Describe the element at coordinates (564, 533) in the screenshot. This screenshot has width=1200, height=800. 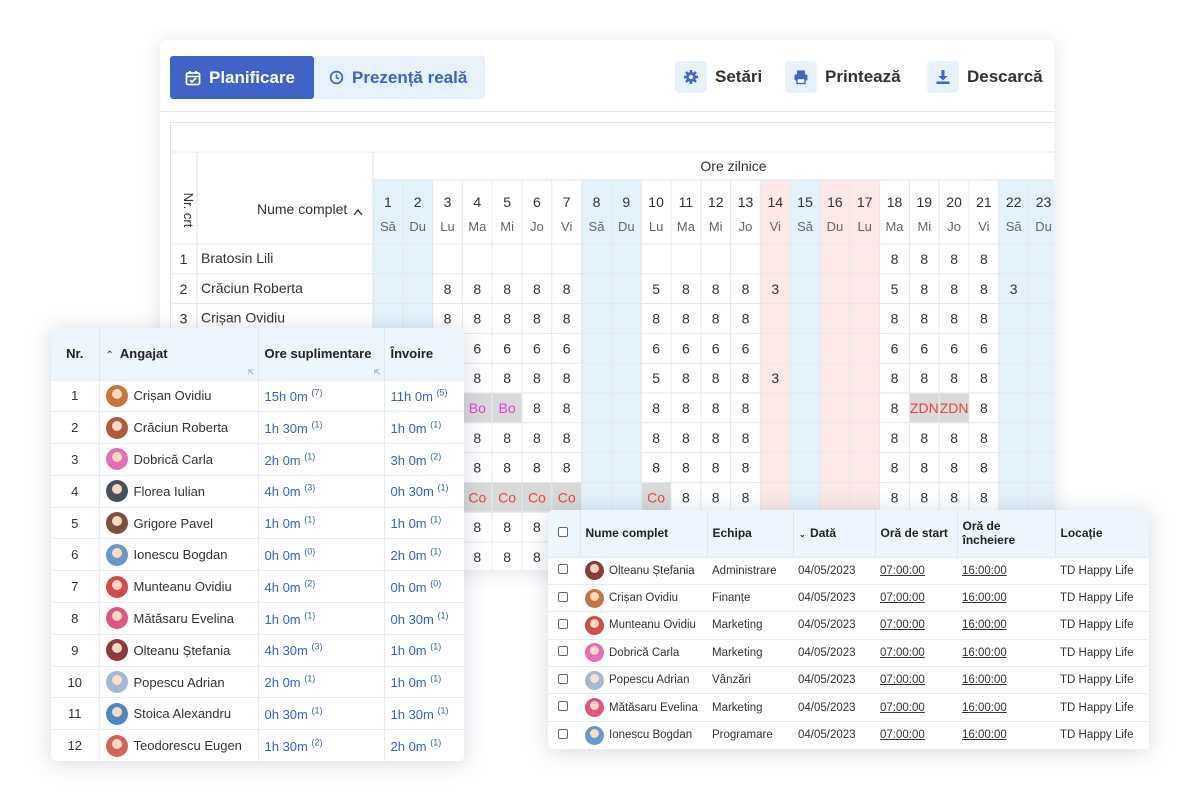
I see `select-all-checkbox` at that location.